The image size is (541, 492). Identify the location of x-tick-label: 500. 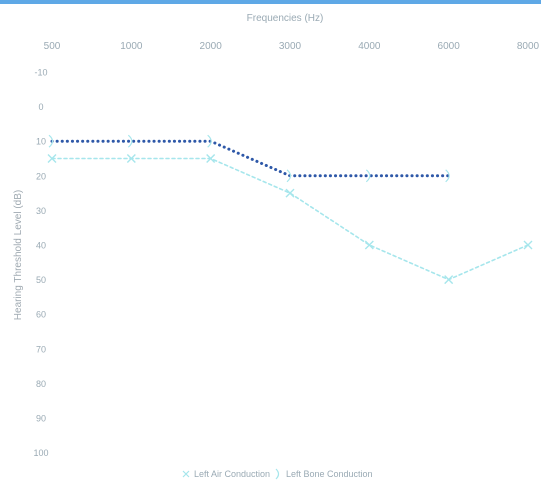
(52, 46).